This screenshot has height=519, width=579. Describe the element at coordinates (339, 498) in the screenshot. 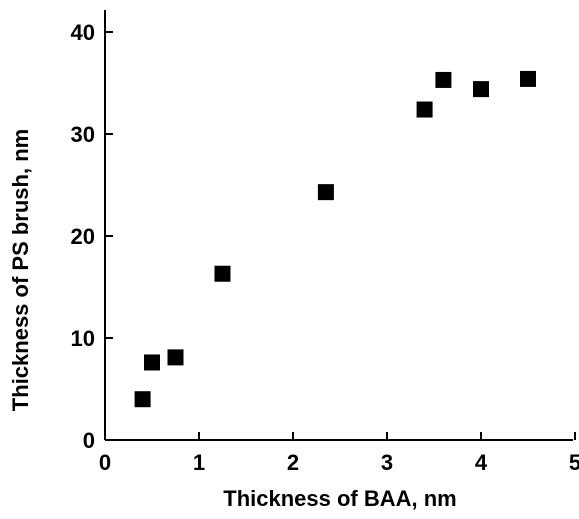

I see `x-axis-title: Thickness of BAA, nm` at that location.